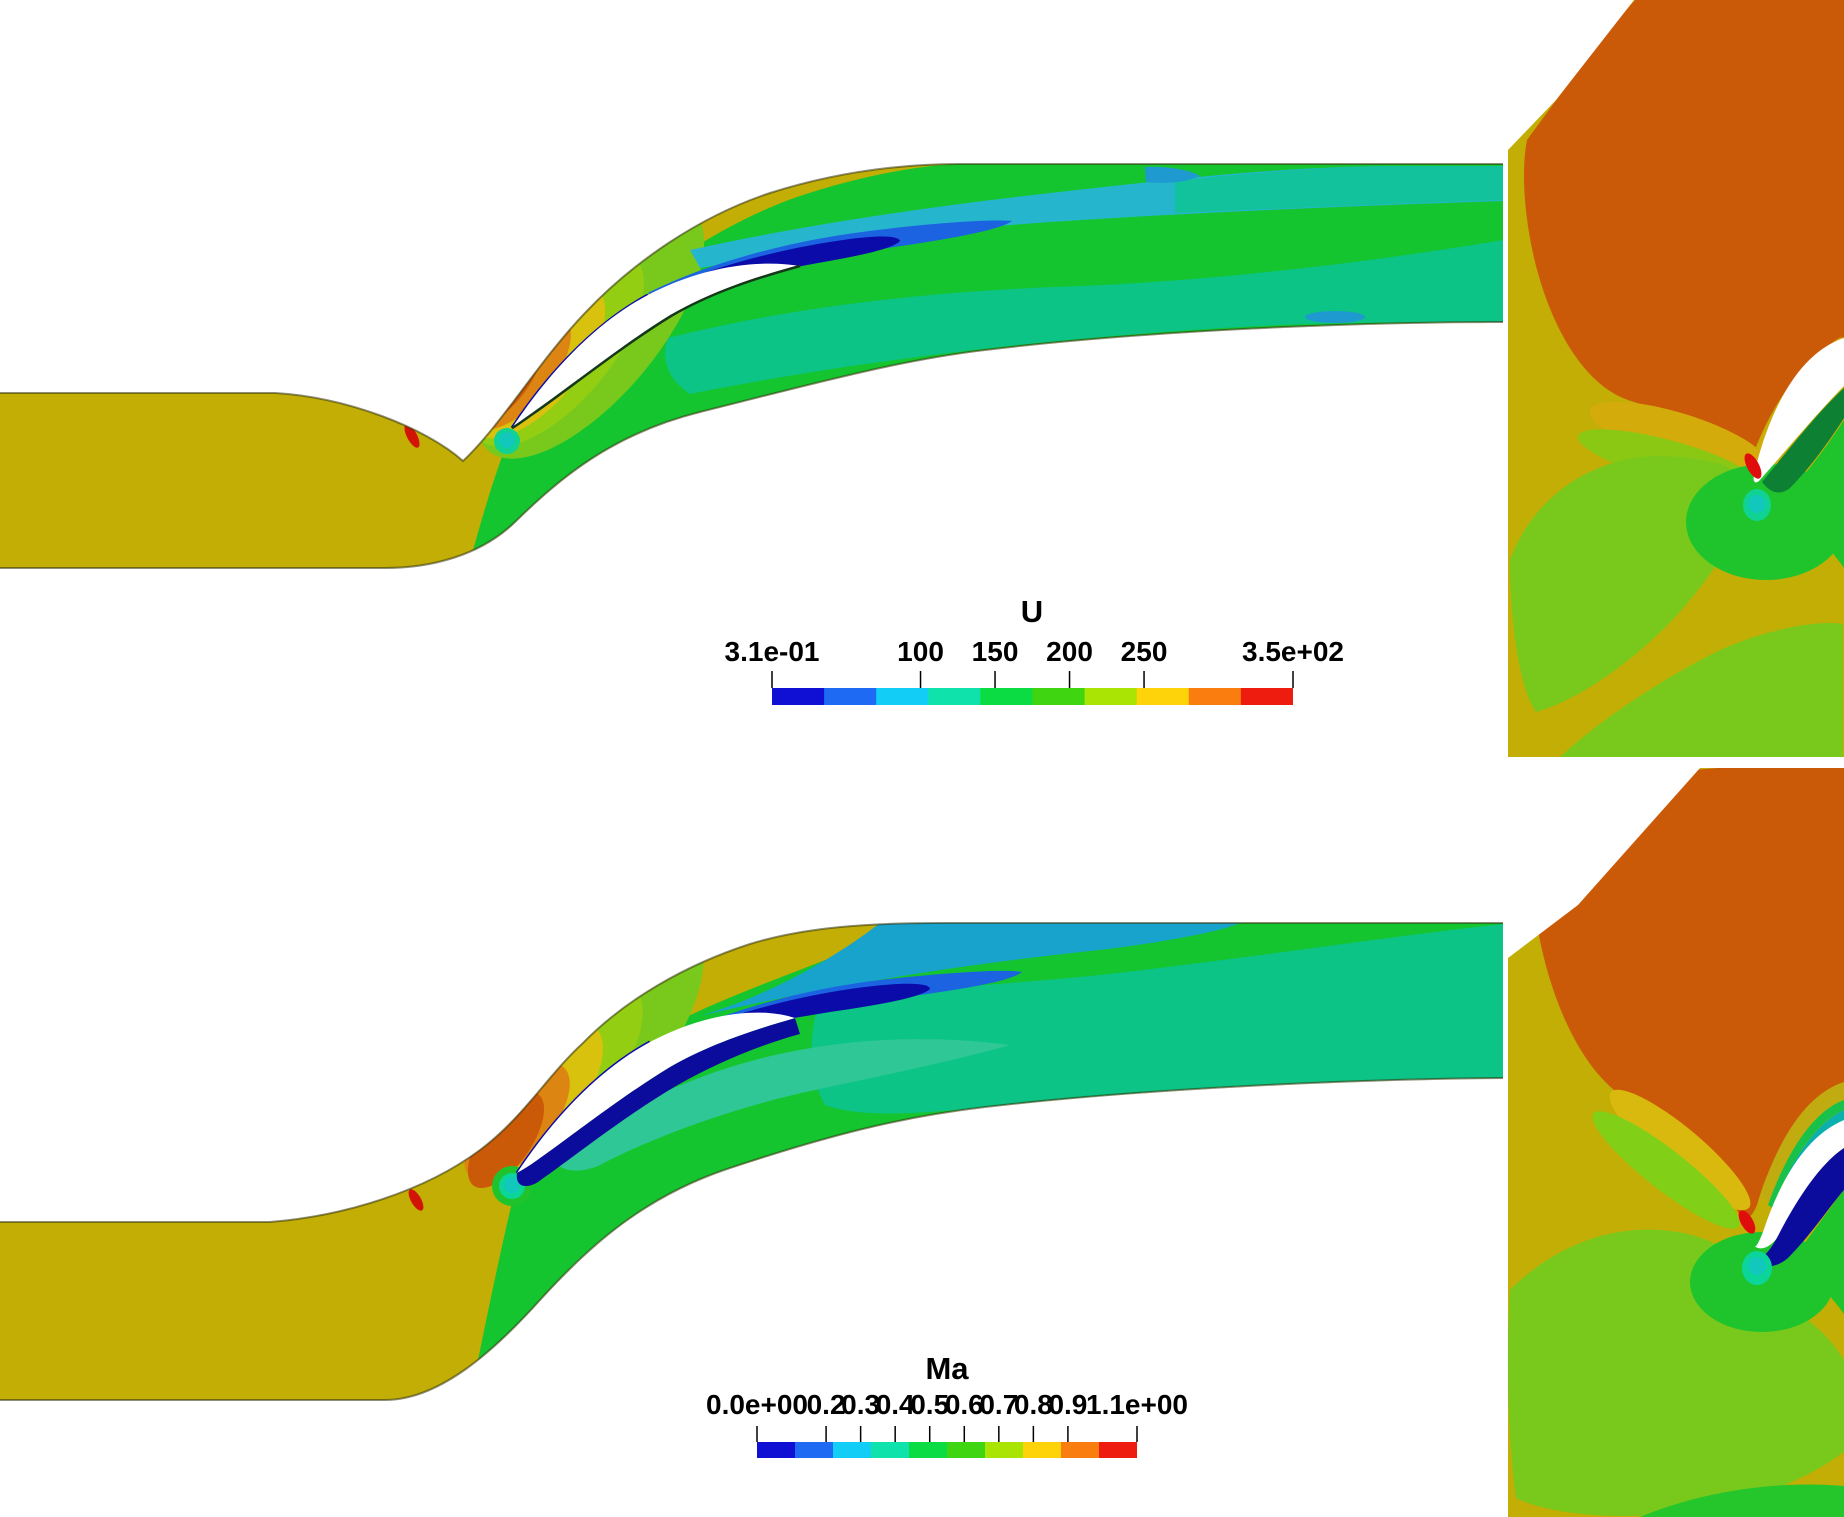  Describe the element at coordinates (757, 1404) in the screenshot. I see `colorbar-ma-min-label: 0.0e+00` at that location.